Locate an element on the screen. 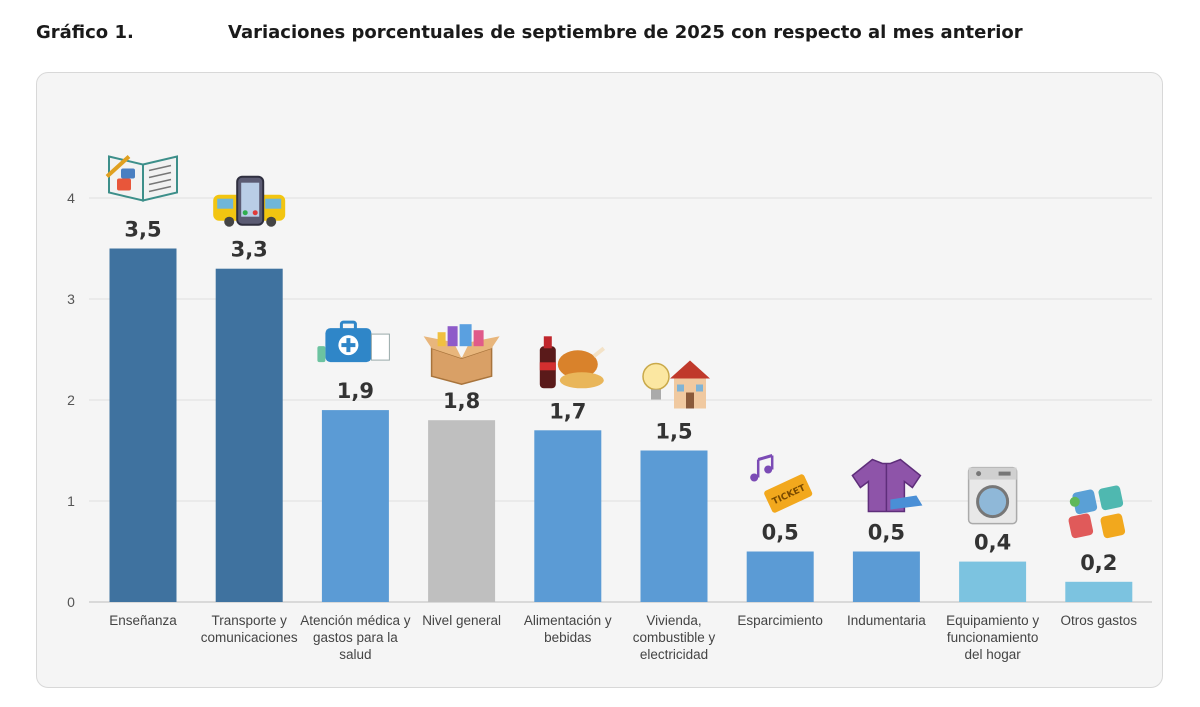 This screenshot has height=707, width=1200. x-category-label-line: gastos para la is located at coordinates (355, 637).